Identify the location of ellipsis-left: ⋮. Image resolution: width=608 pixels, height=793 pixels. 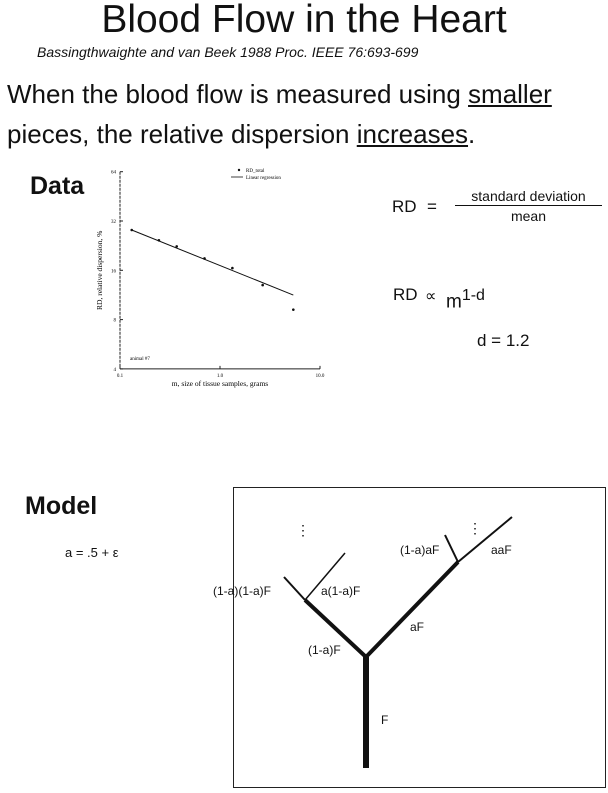
(303, 530).